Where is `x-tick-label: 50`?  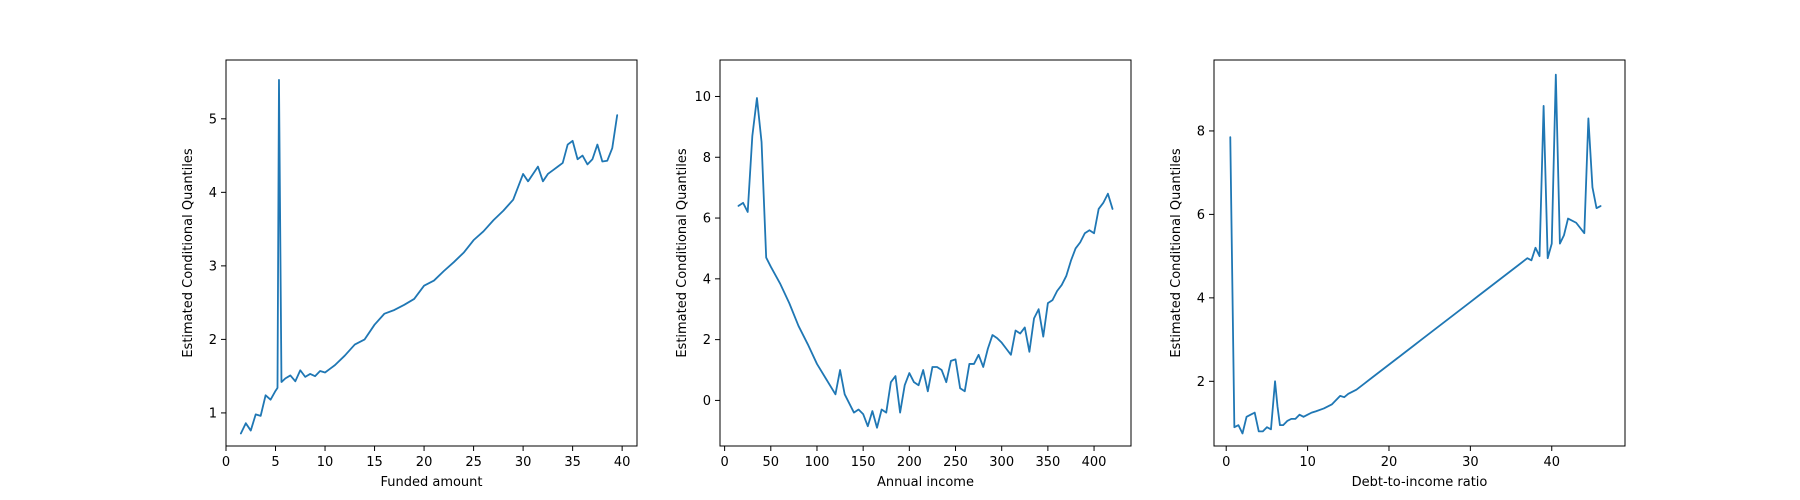 x-tick-label: 50 is located at coordinates (771, 462).